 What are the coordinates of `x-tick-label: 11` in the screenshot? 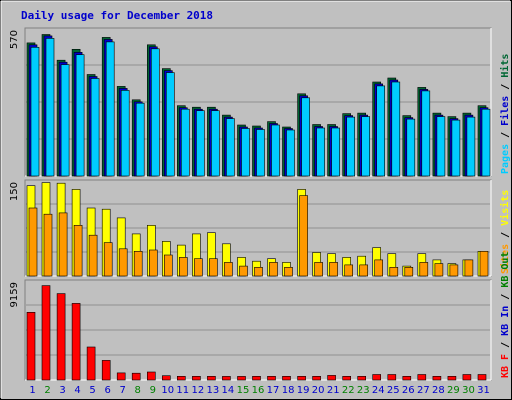 It's located at (182, 390).